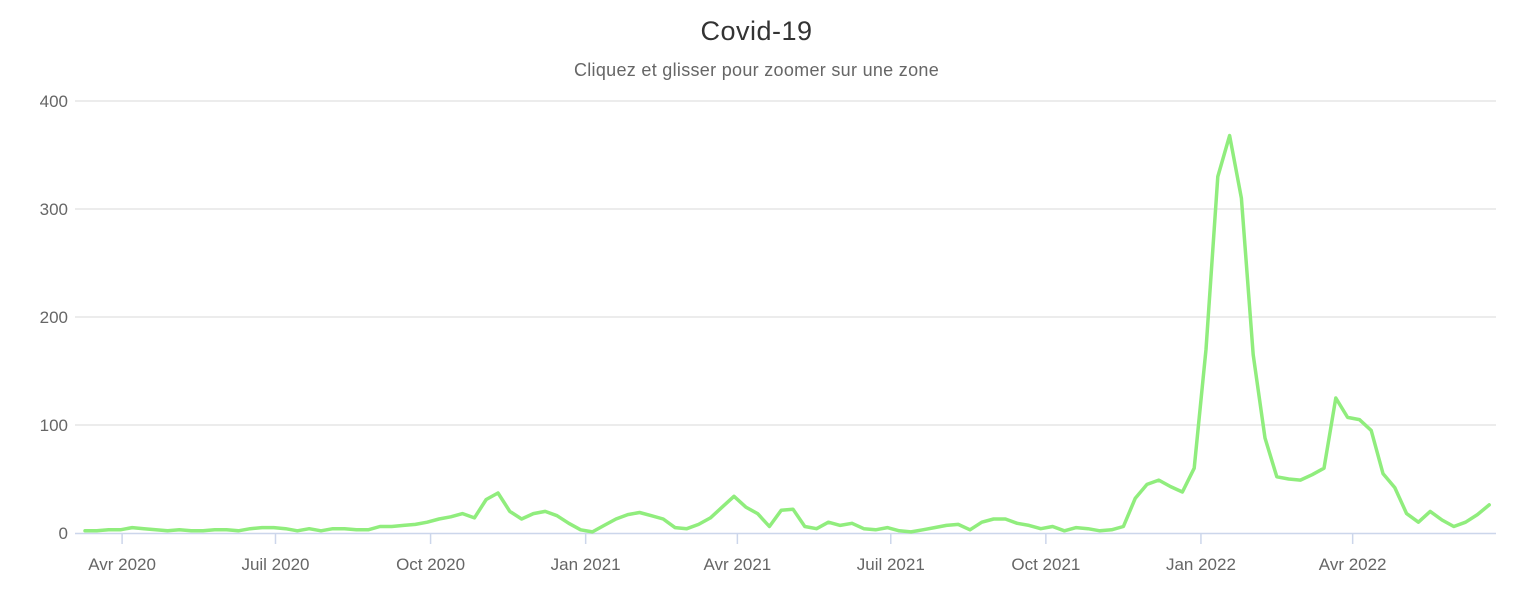  I want to click on x-axis-tick-label: Avr 2022, so click(1353, 564).